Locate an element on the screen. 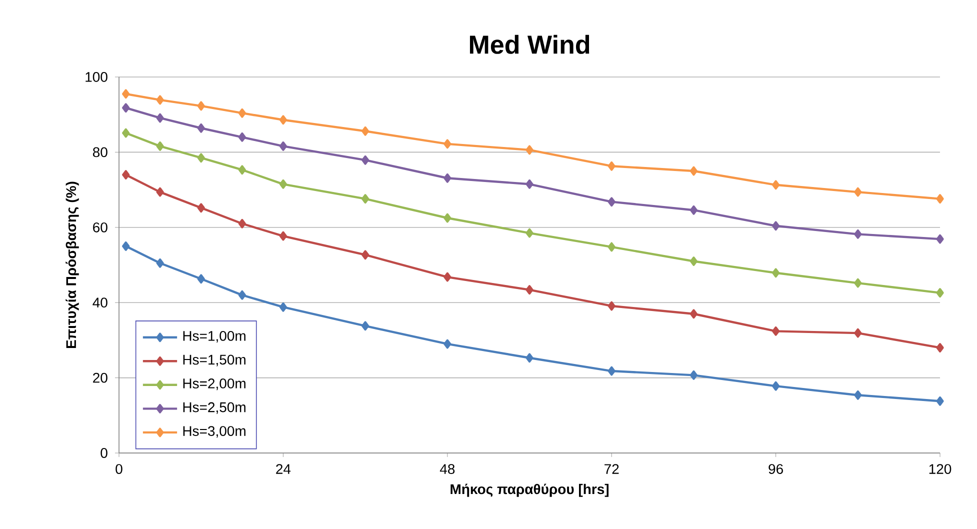 The height and width of the screenshot is (529, 977). legend-label: Hs=1,50m is located at coordinates (214, 360).